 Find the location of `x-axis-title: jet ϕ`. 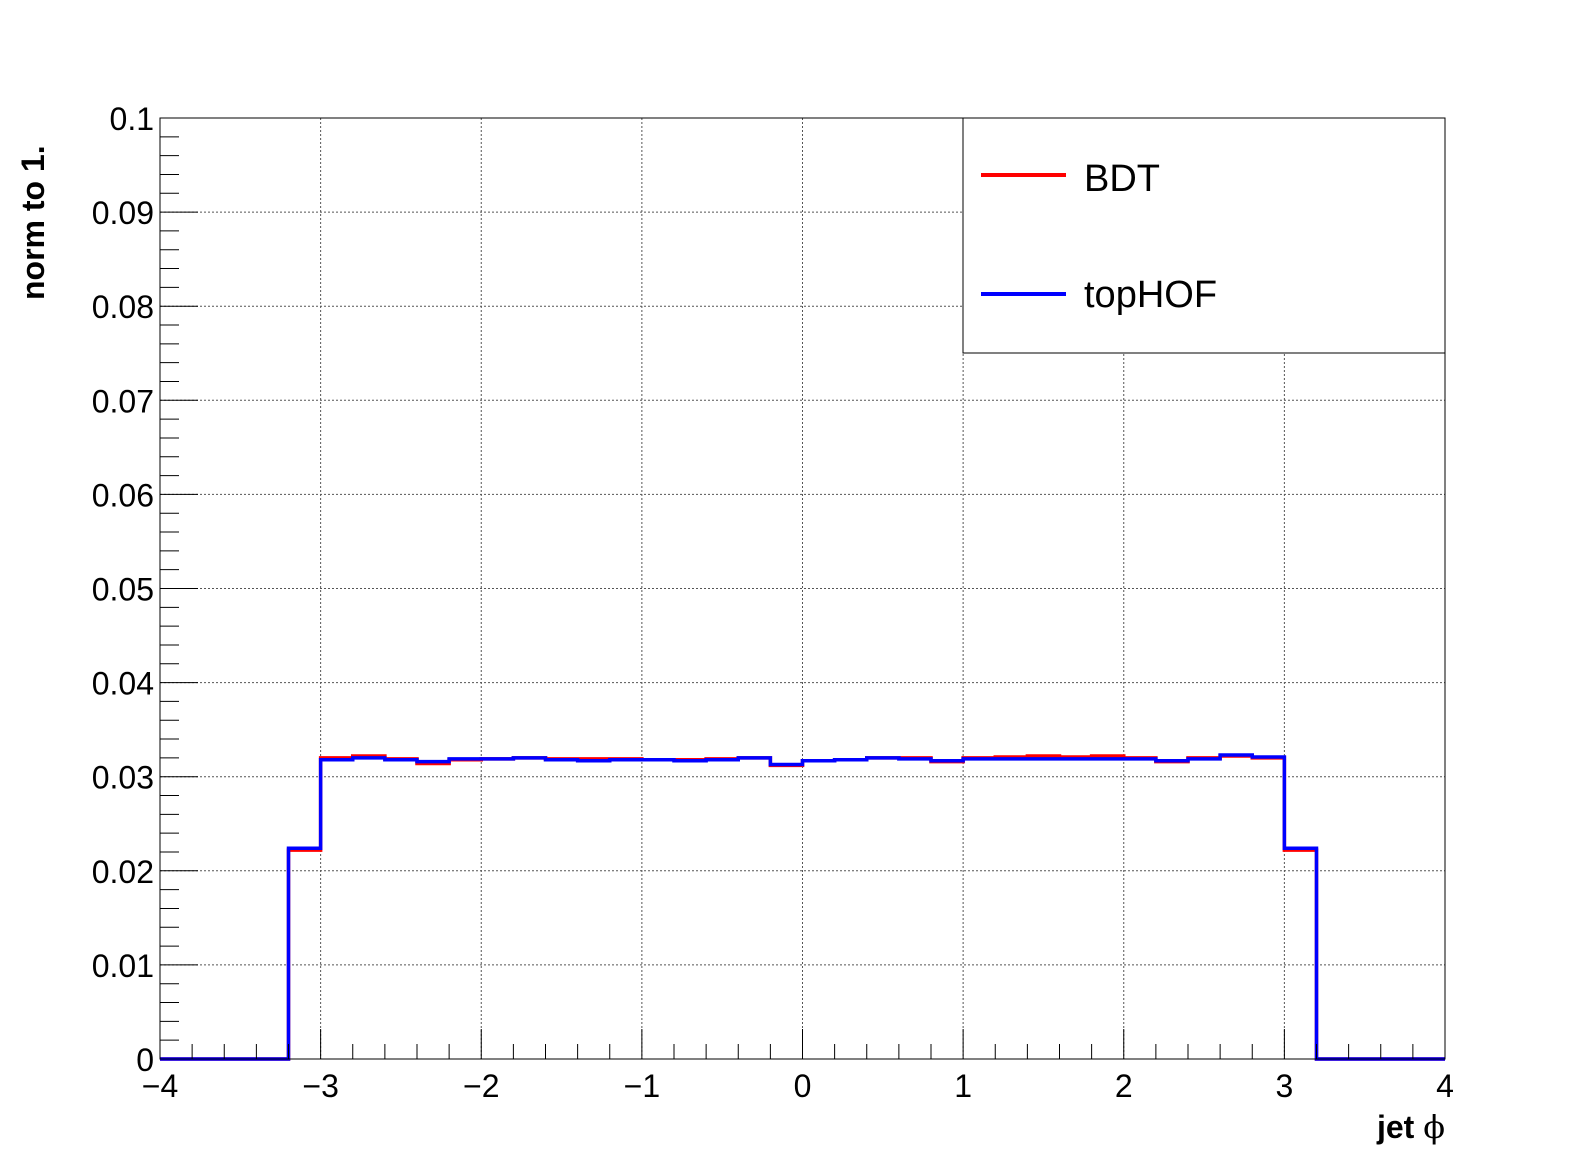

x-axis-title: jet ϕ is located at coordinates (1410, 1127).